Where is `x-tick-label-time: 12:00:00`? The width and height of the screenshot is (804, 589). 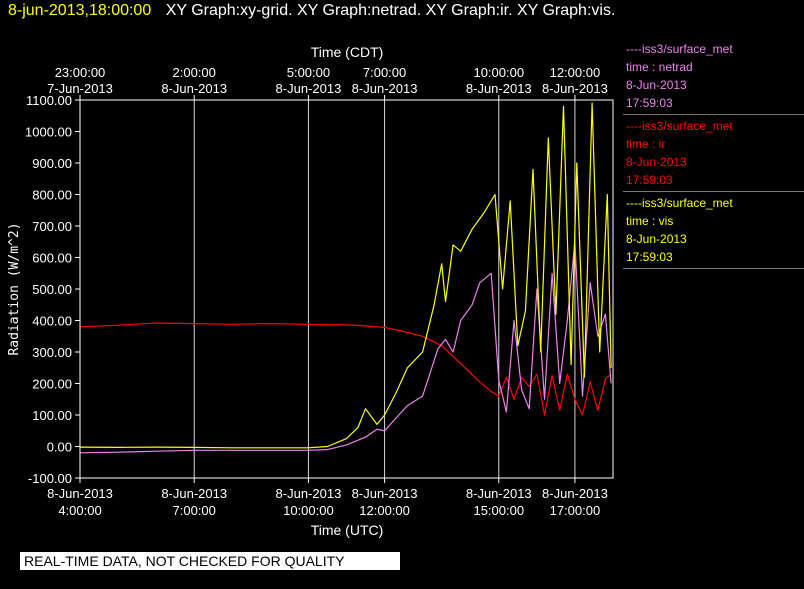 x-tick-label-time: 12:00:00 is located at coordinates (384, 510).